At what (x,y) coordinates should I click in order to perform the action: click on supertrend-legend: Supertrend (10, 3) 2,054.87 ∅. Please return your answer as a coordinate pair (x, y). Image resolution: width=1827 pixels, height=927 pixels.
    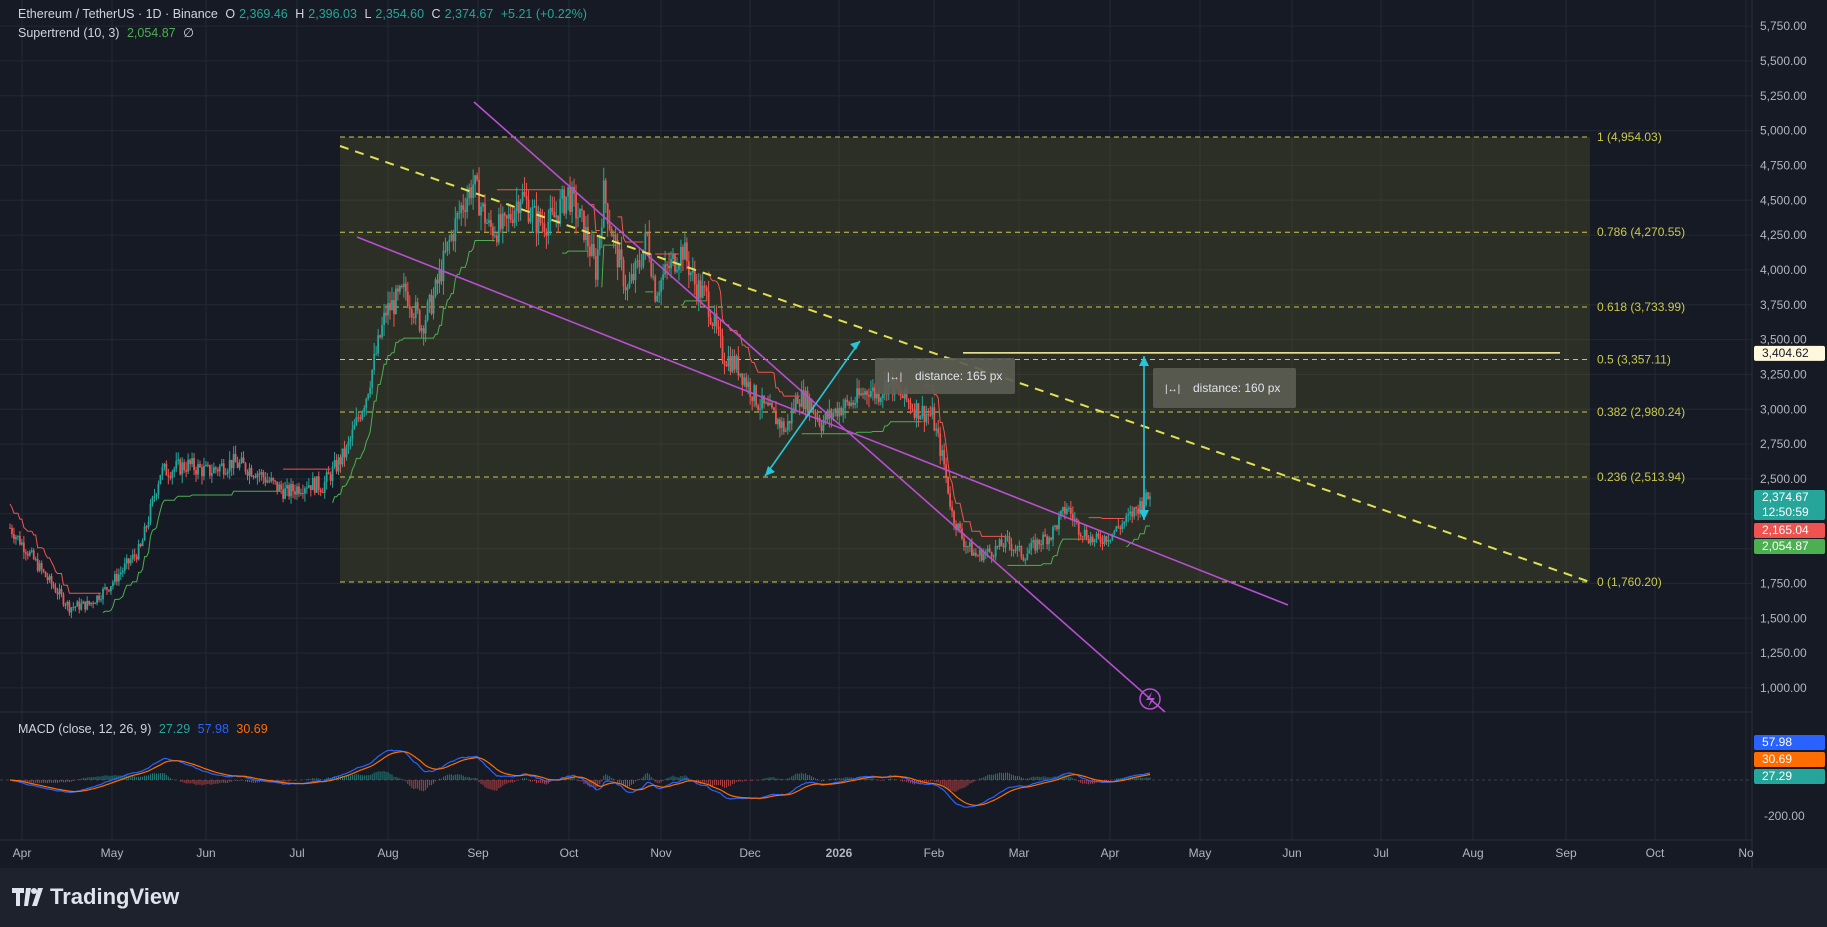
    Looking at the image, I should click on (108, 32).